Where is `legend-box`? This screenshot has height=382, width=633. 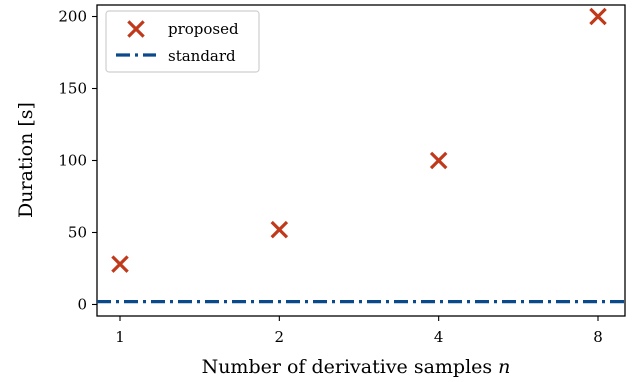
legend-box is located at coordinates (182, 41).